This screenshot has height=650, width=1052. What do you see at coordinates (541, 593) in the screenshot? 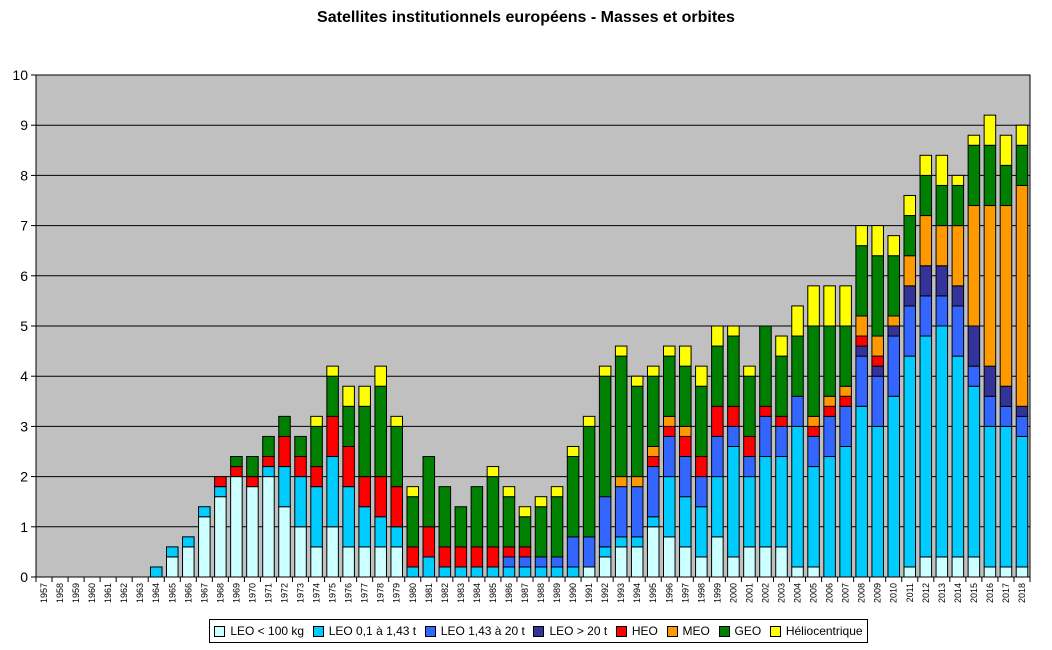
I see `x-tick-label: 1988` at bounding box center [541, 593].